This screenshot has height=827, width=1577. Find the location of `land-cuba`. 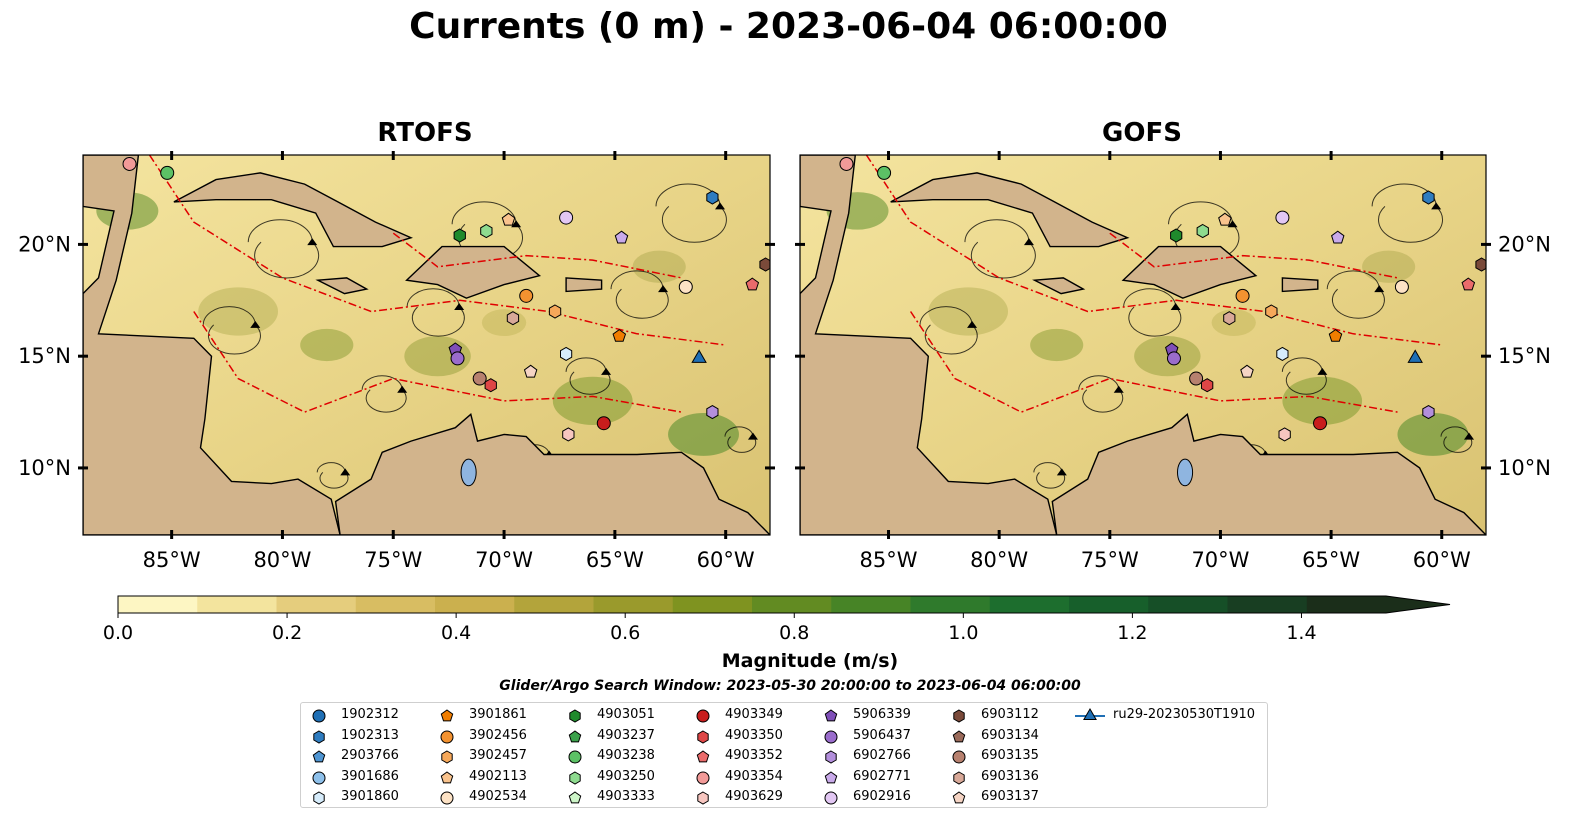

land-cuba is located at coordinates (1010, 210).